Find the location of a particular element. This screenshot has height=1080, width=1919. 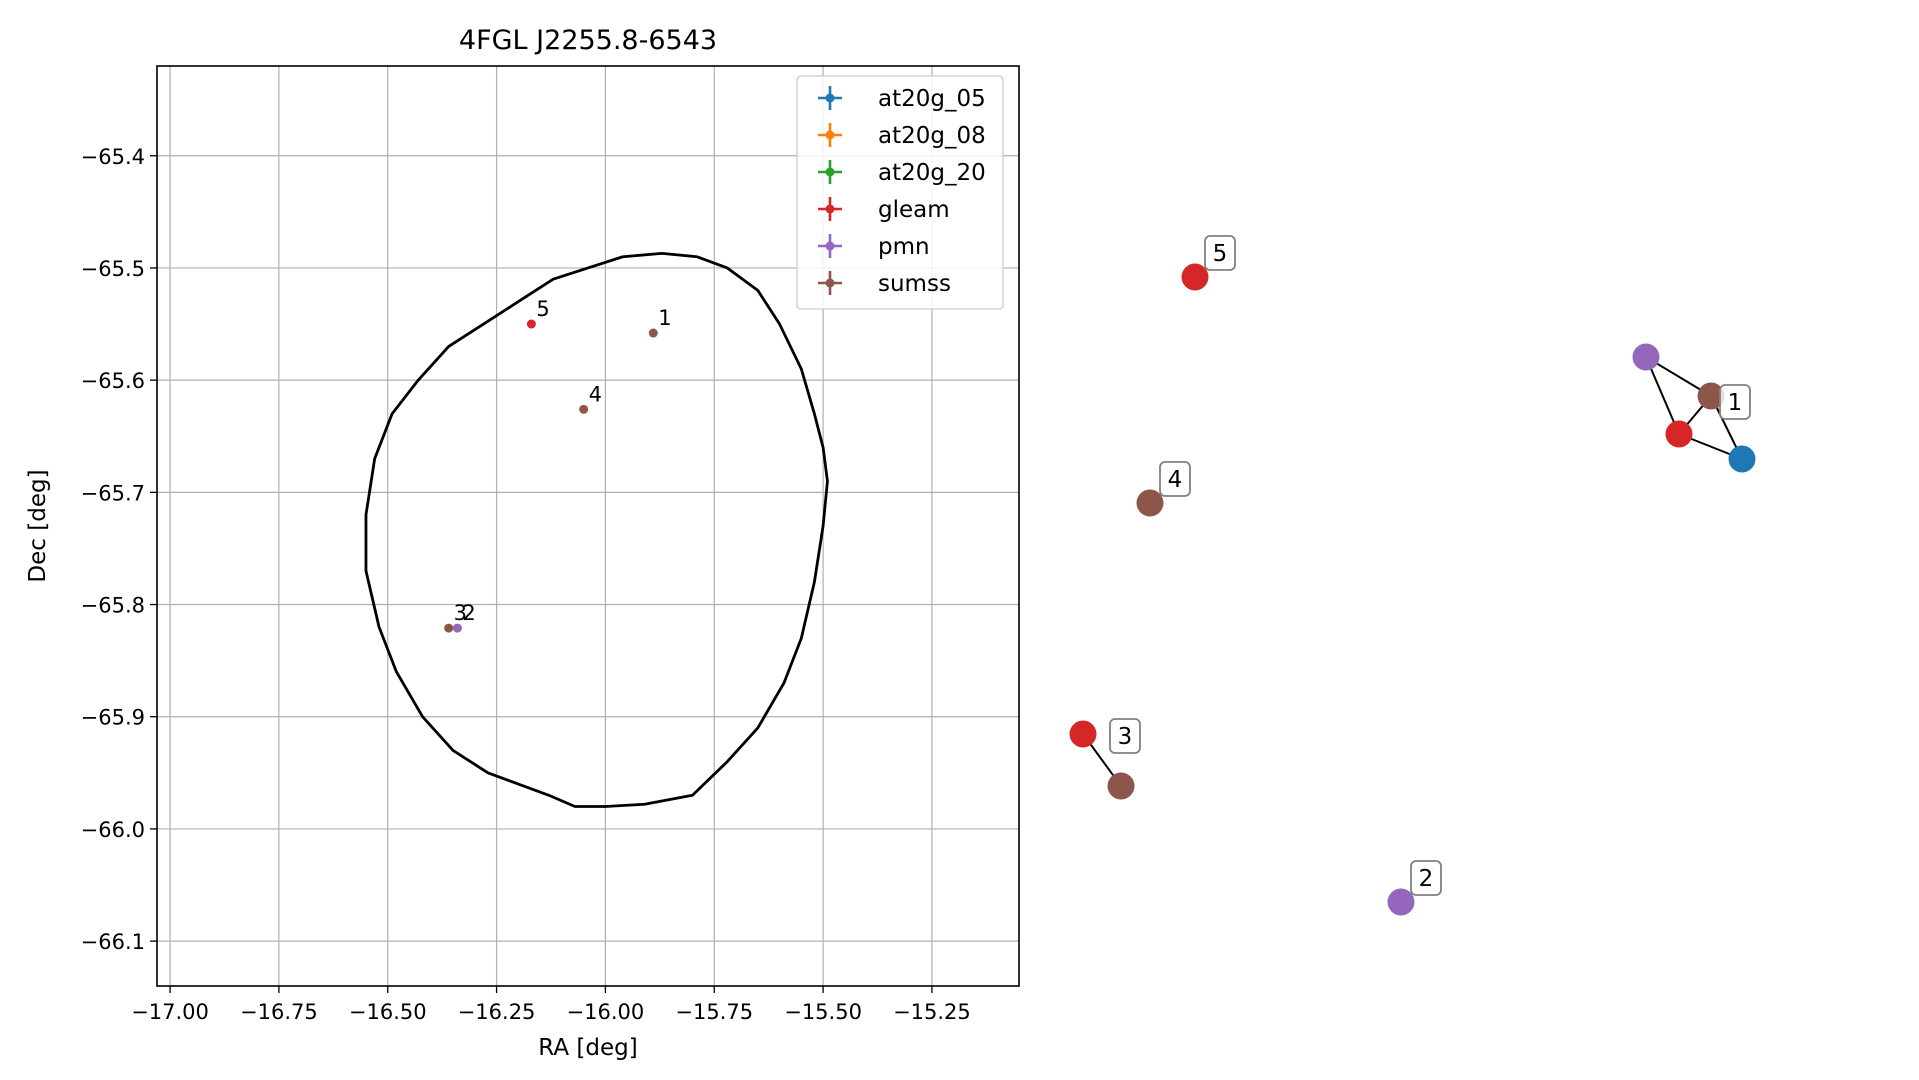

localization-ellipse-layer is located at coordinates (596, 529).